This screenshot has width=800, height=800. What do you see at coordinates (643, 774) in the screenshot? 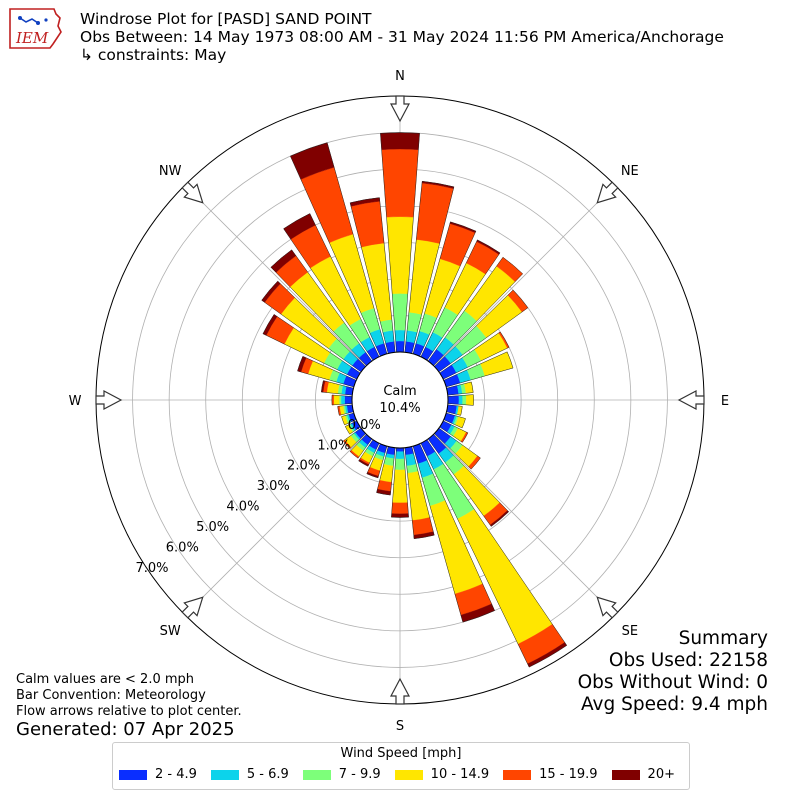
I see `legend-item: 20+` at bounding box center [643, 774].